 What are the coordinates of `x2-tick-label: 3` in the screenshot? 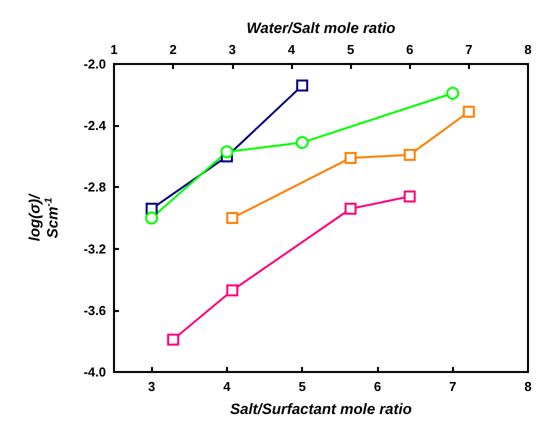 It's located at (232, 49).